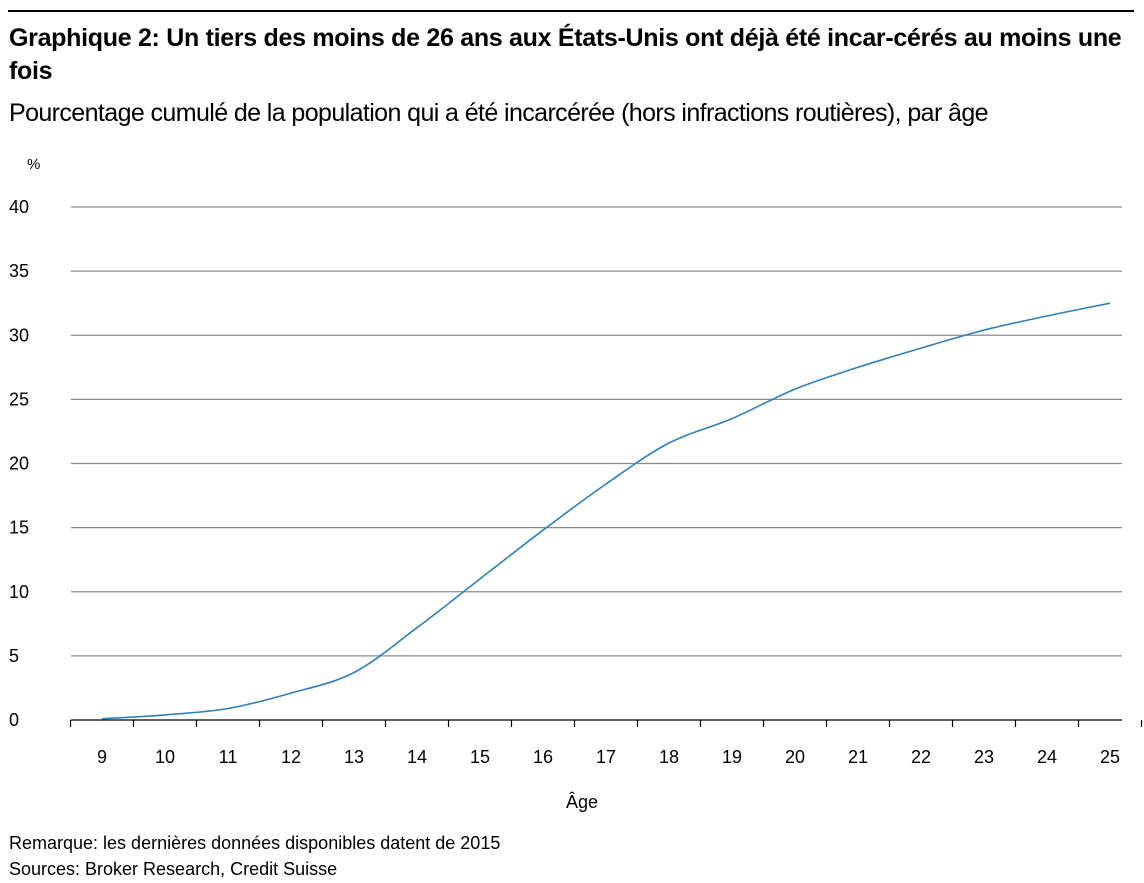 This screenshot has width=1144, height=883. Describe the element at coordinates (19, 592) in the screenshot. I see `y-tick-label: 10` at that location.